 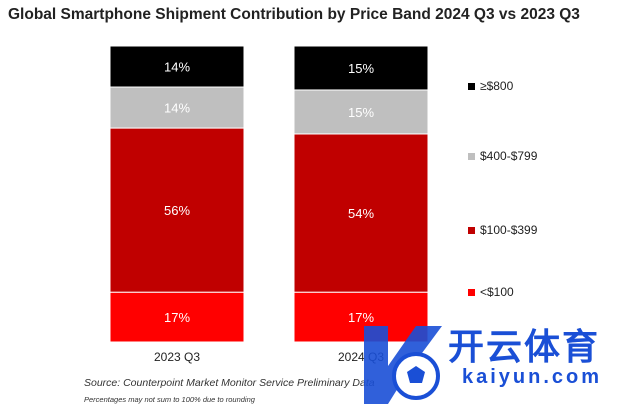 I want to click on data-label: 54%, so click(x=361, y=213).